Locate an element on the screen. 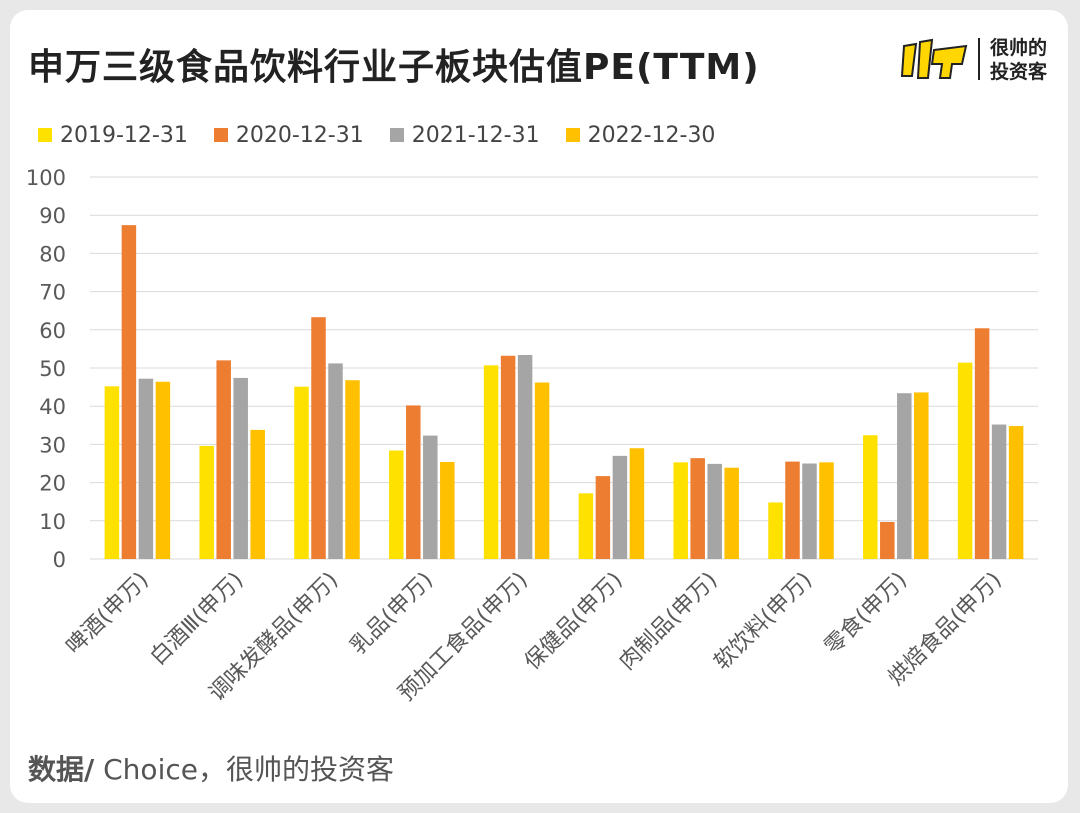  y-tick-label: 90 is located at coordinates (52, 216).